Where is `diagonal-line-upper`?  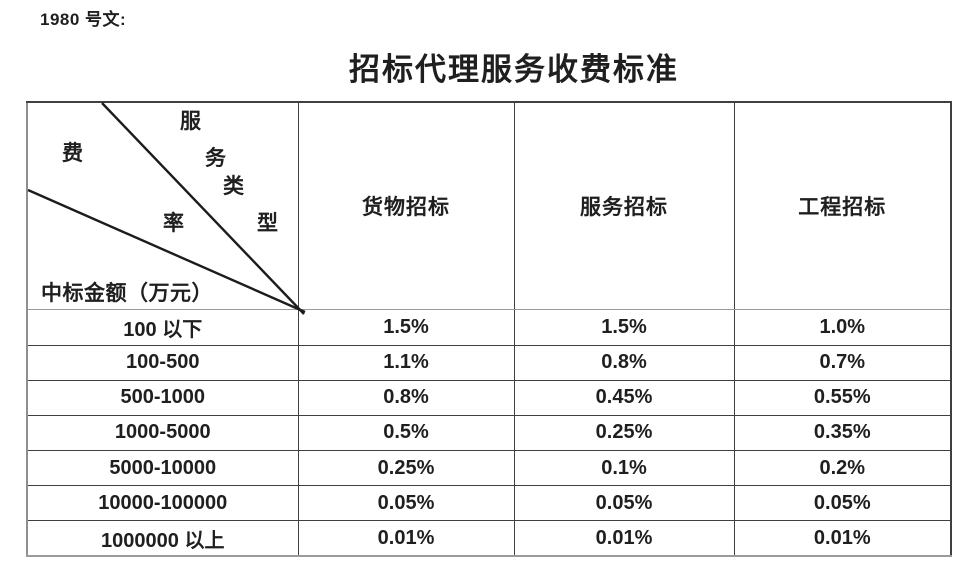
diagonal-line-upper is located at coordinates (203, 208).